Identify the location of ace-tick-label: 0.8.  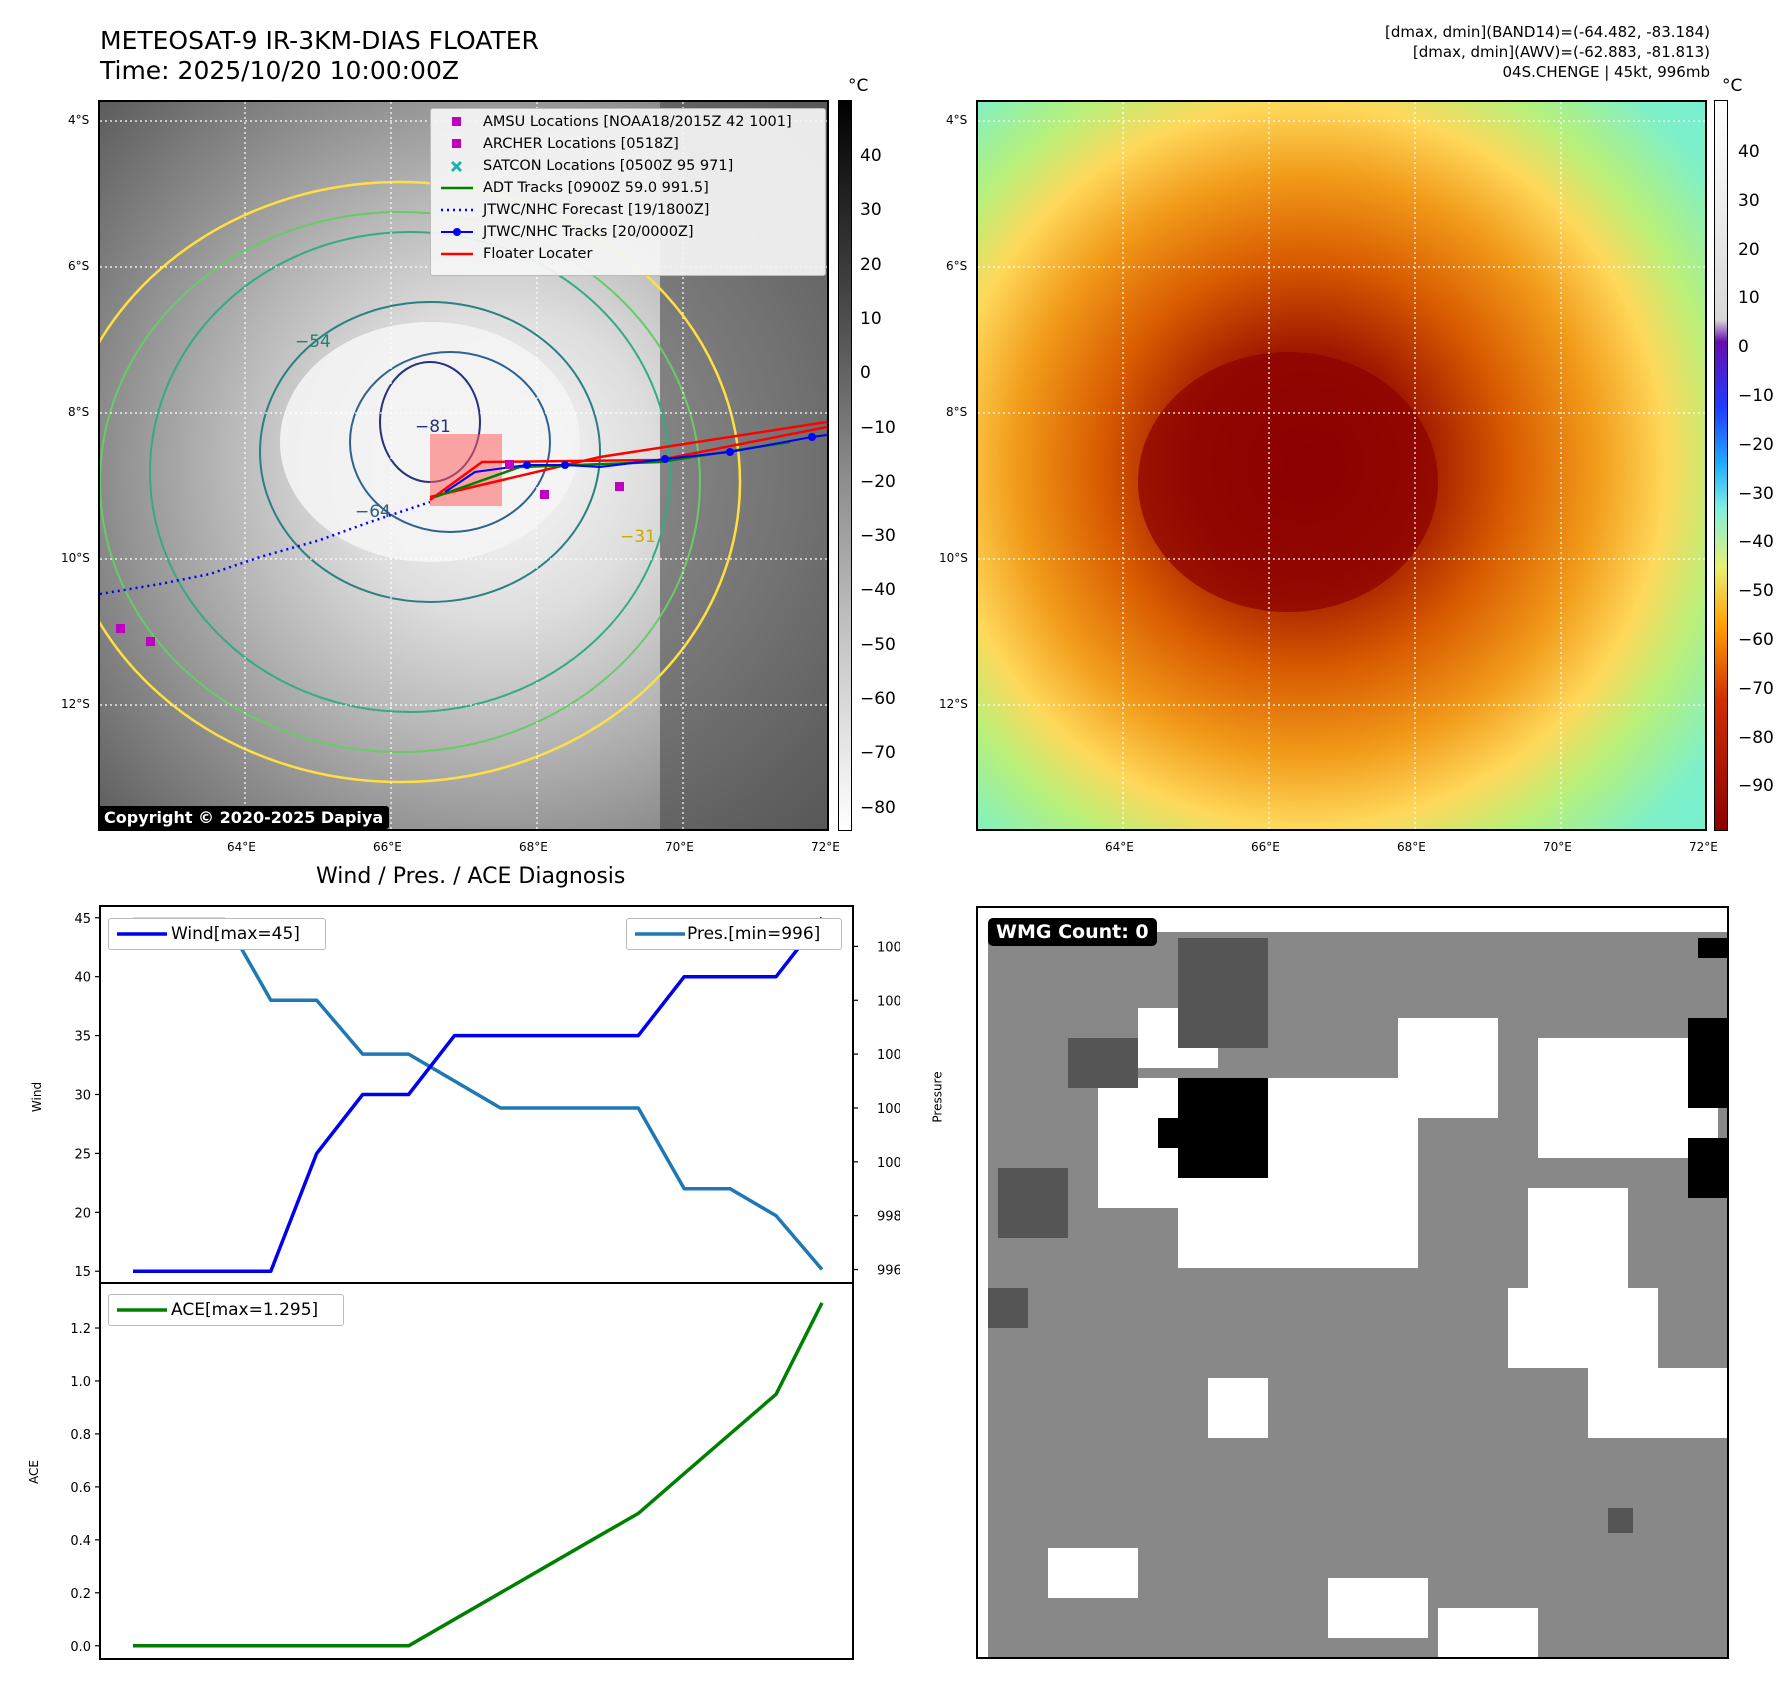
(80, 1435).